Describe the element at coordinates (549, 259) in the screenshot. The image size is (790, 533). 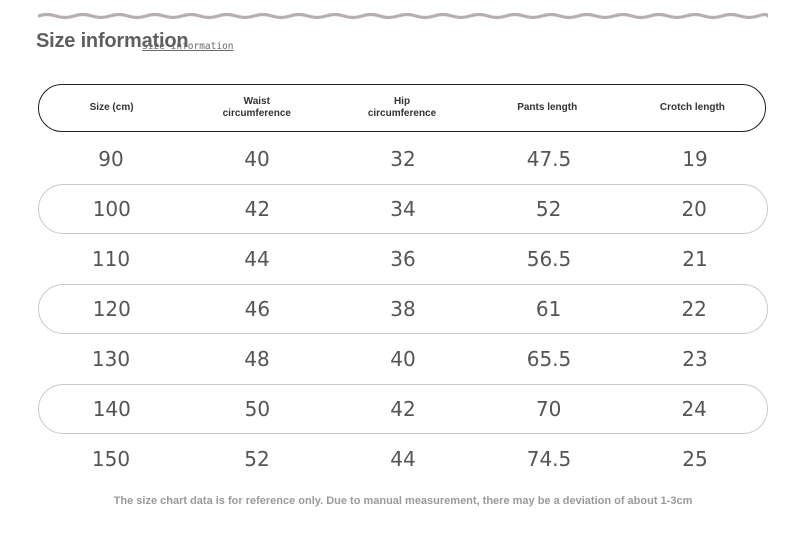
I see `pants-length-cell: 56.5` at that location.